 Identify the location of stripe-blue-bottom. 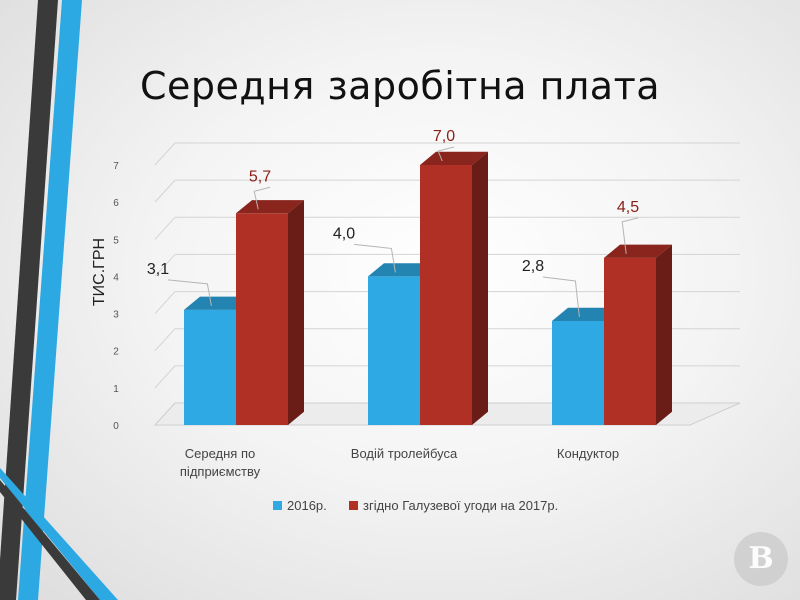
(59, 534).